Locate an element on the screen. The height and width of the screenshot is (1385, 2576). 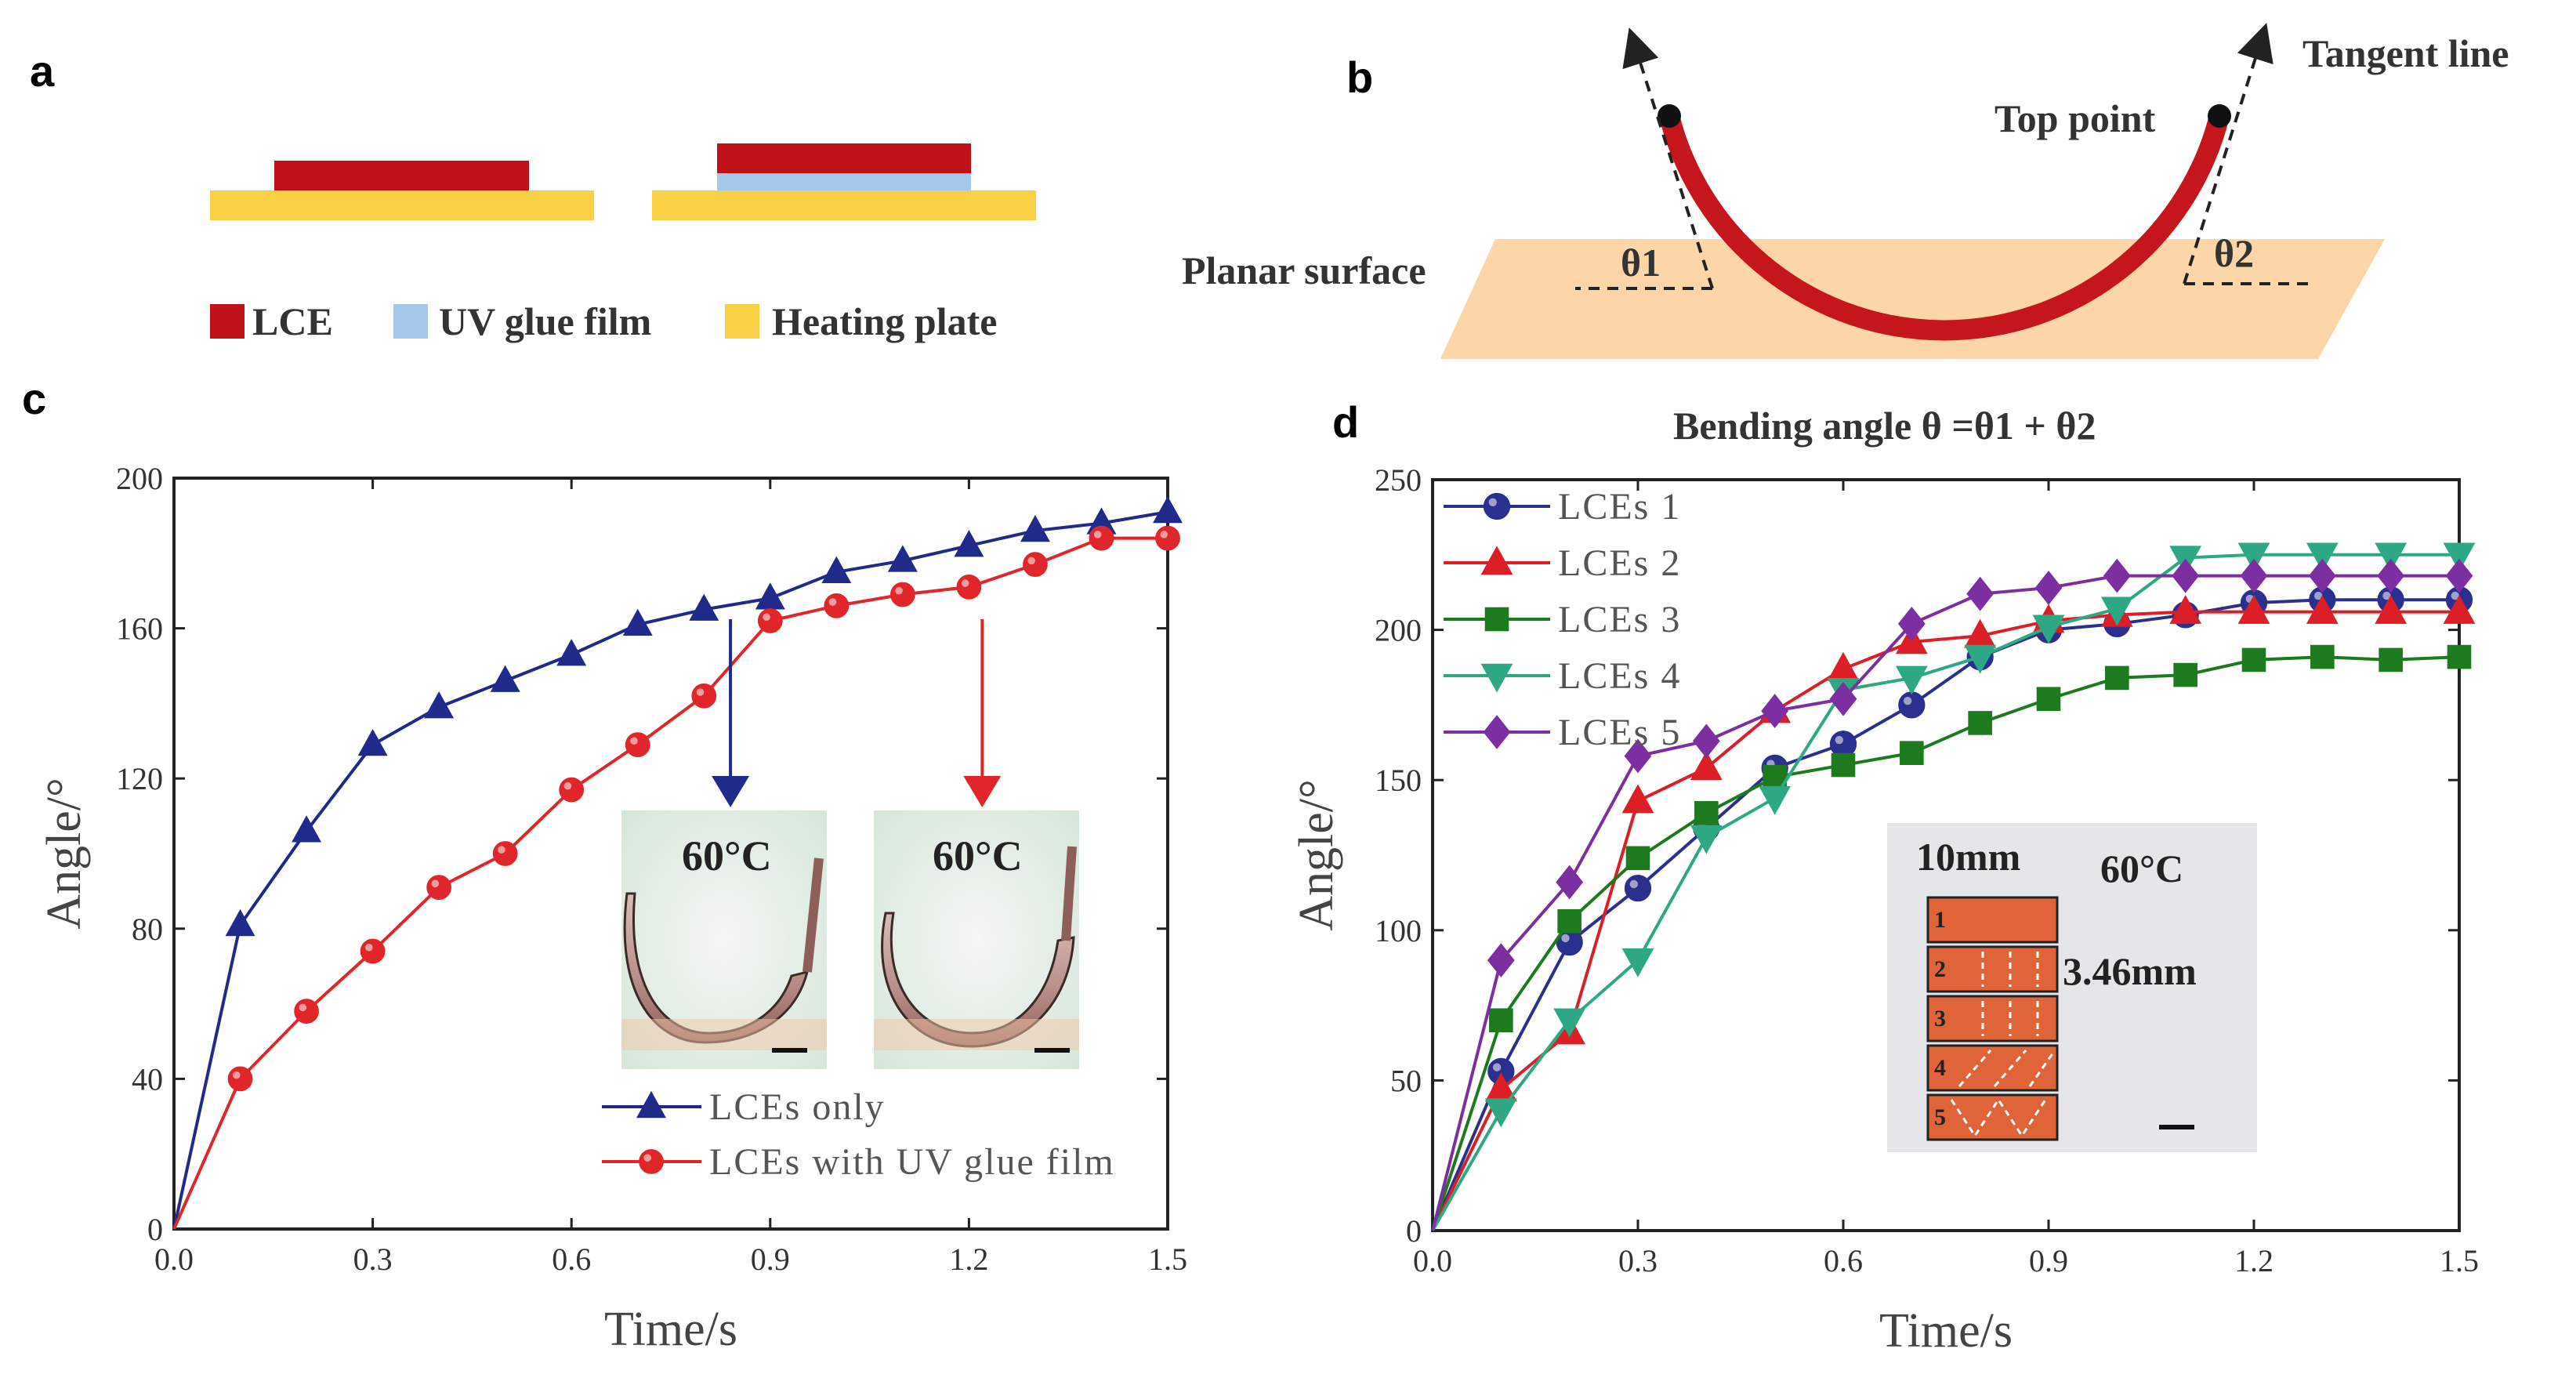
legend-marker is located at coordinates (1496, 619).